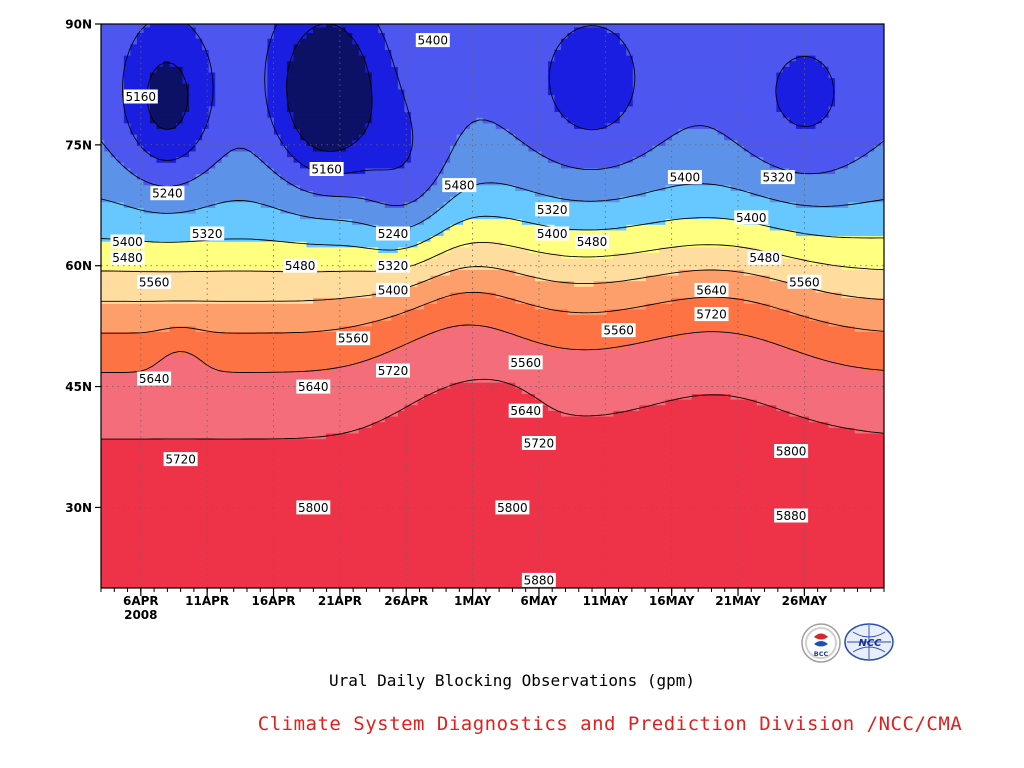 This screenshot has width=1024, height=768. I want to click on x-tick-label: 16MAY, so click(672, 601).